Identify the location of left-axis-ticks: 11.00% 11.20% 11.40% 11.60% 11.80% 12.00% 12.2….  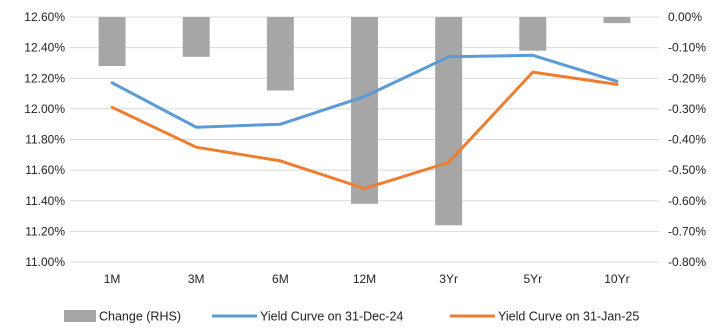
(44, 139).